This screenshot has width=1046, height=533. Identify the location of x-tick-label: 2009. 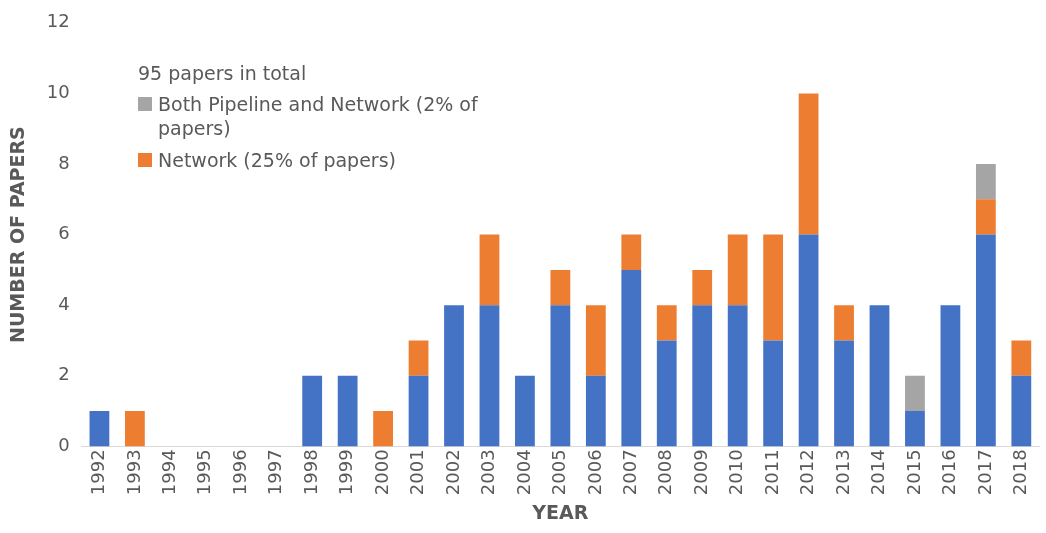
(700, 472).